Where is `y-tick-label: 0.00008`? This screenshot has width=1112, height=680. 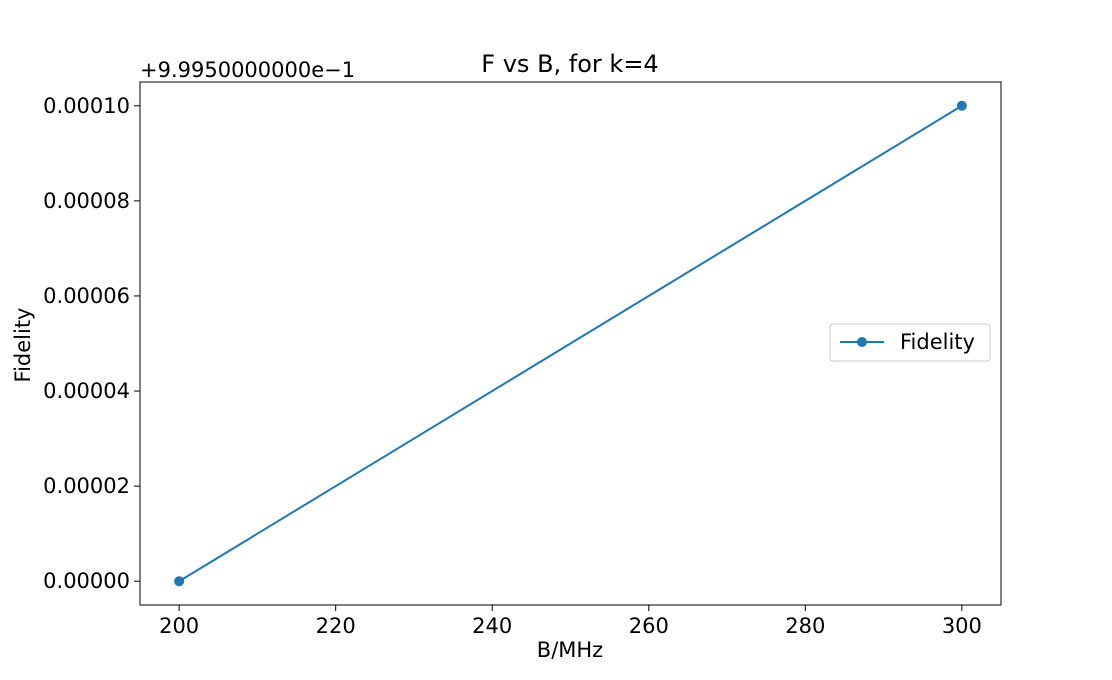
y-tick-label: 0.00008 is located at coordinates (86, 201).